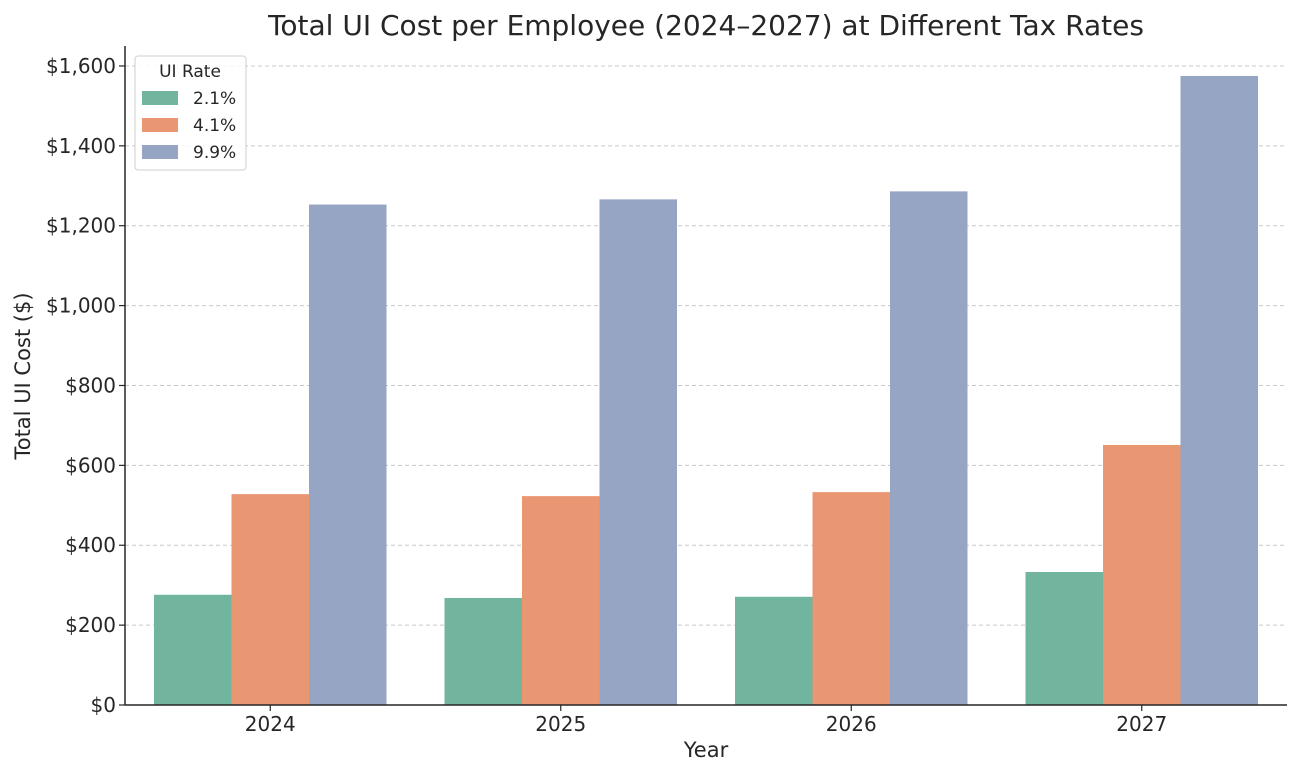  What do you see at coordinates (1141, 724) in the screenshot?
I see `x-tick-label: 2027` at bounding box center [1141, 724].